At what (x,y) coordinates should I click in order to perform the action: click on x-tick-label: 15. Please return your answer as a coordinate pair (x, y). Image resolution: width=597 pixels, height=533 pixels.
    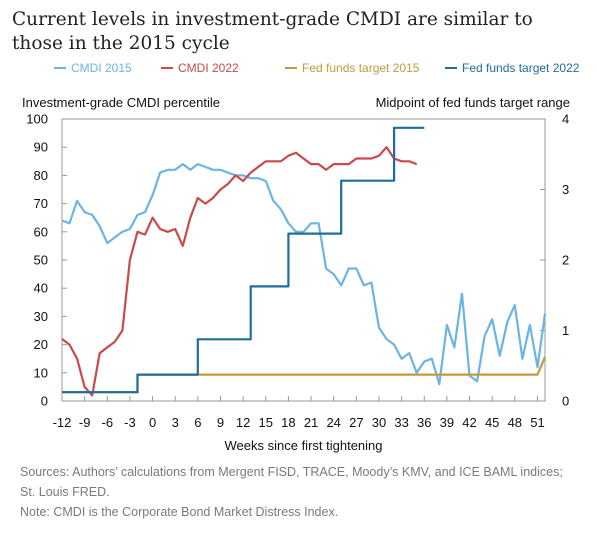
    Looking at the image, I should click on (266, 422).